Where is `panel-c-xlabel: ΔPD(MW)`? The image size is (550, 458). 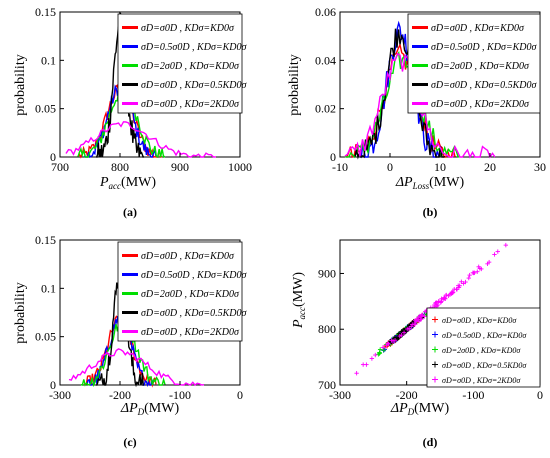 panel-c-xlabel: ΔPD(MW) is located at coordinates (150, 409).